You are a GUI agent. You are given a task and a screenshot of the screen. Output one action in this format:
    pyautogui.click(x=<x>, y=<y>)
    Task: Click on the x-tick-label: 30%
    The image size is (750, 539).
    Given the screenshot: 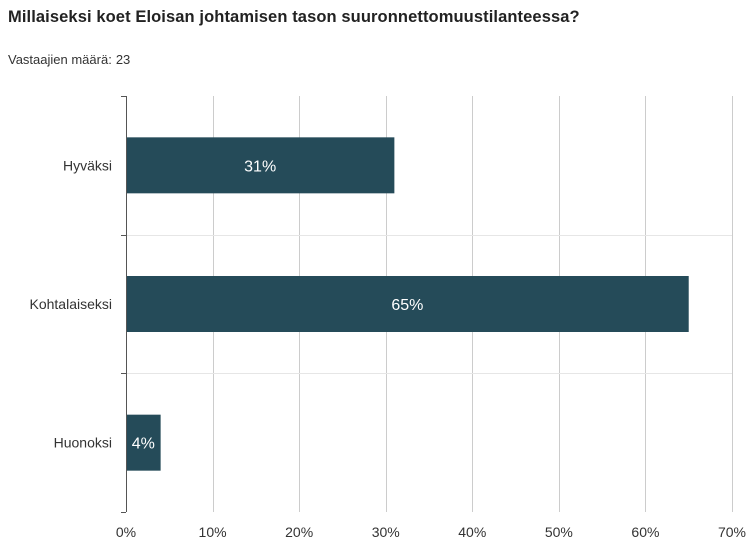 What is the action you would take?
    pyautogui.click(x=386, y=531)
    